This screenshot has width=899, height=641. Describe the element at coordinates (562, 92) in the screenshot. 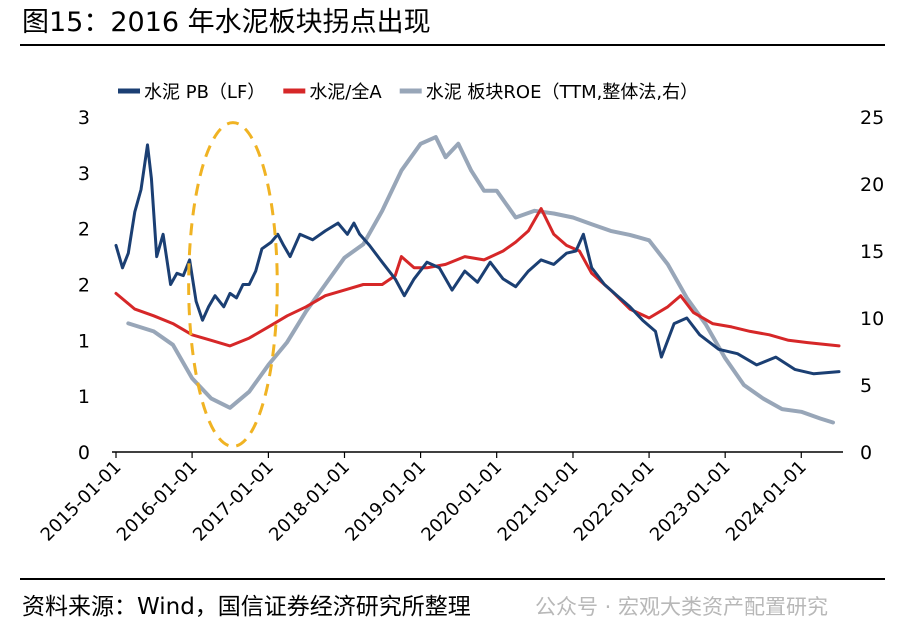

I see `legend-label-2: 水泥 板块ROE（TTM,整体法,右）` at that location.